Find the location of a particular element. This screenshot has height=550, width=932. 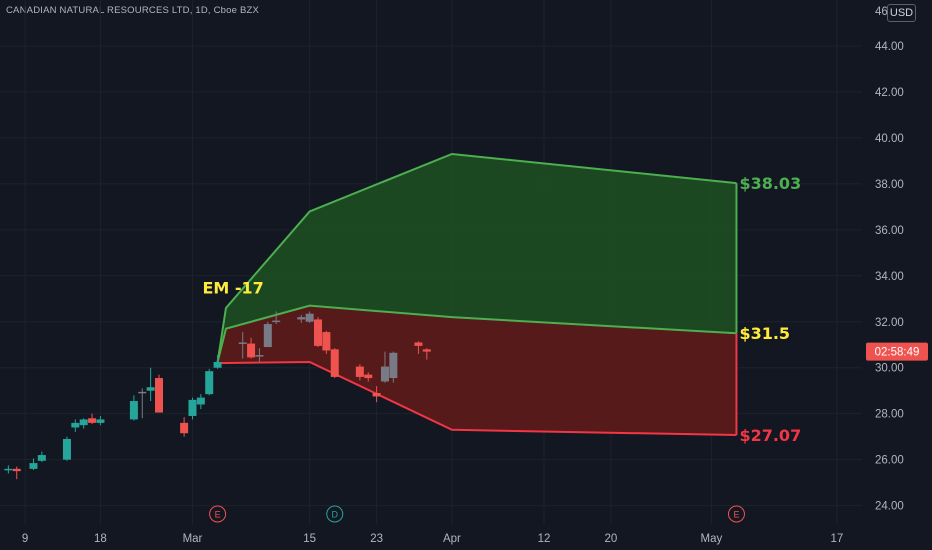

y-tick-label-top: 46 is located at coordinates (881, 12).